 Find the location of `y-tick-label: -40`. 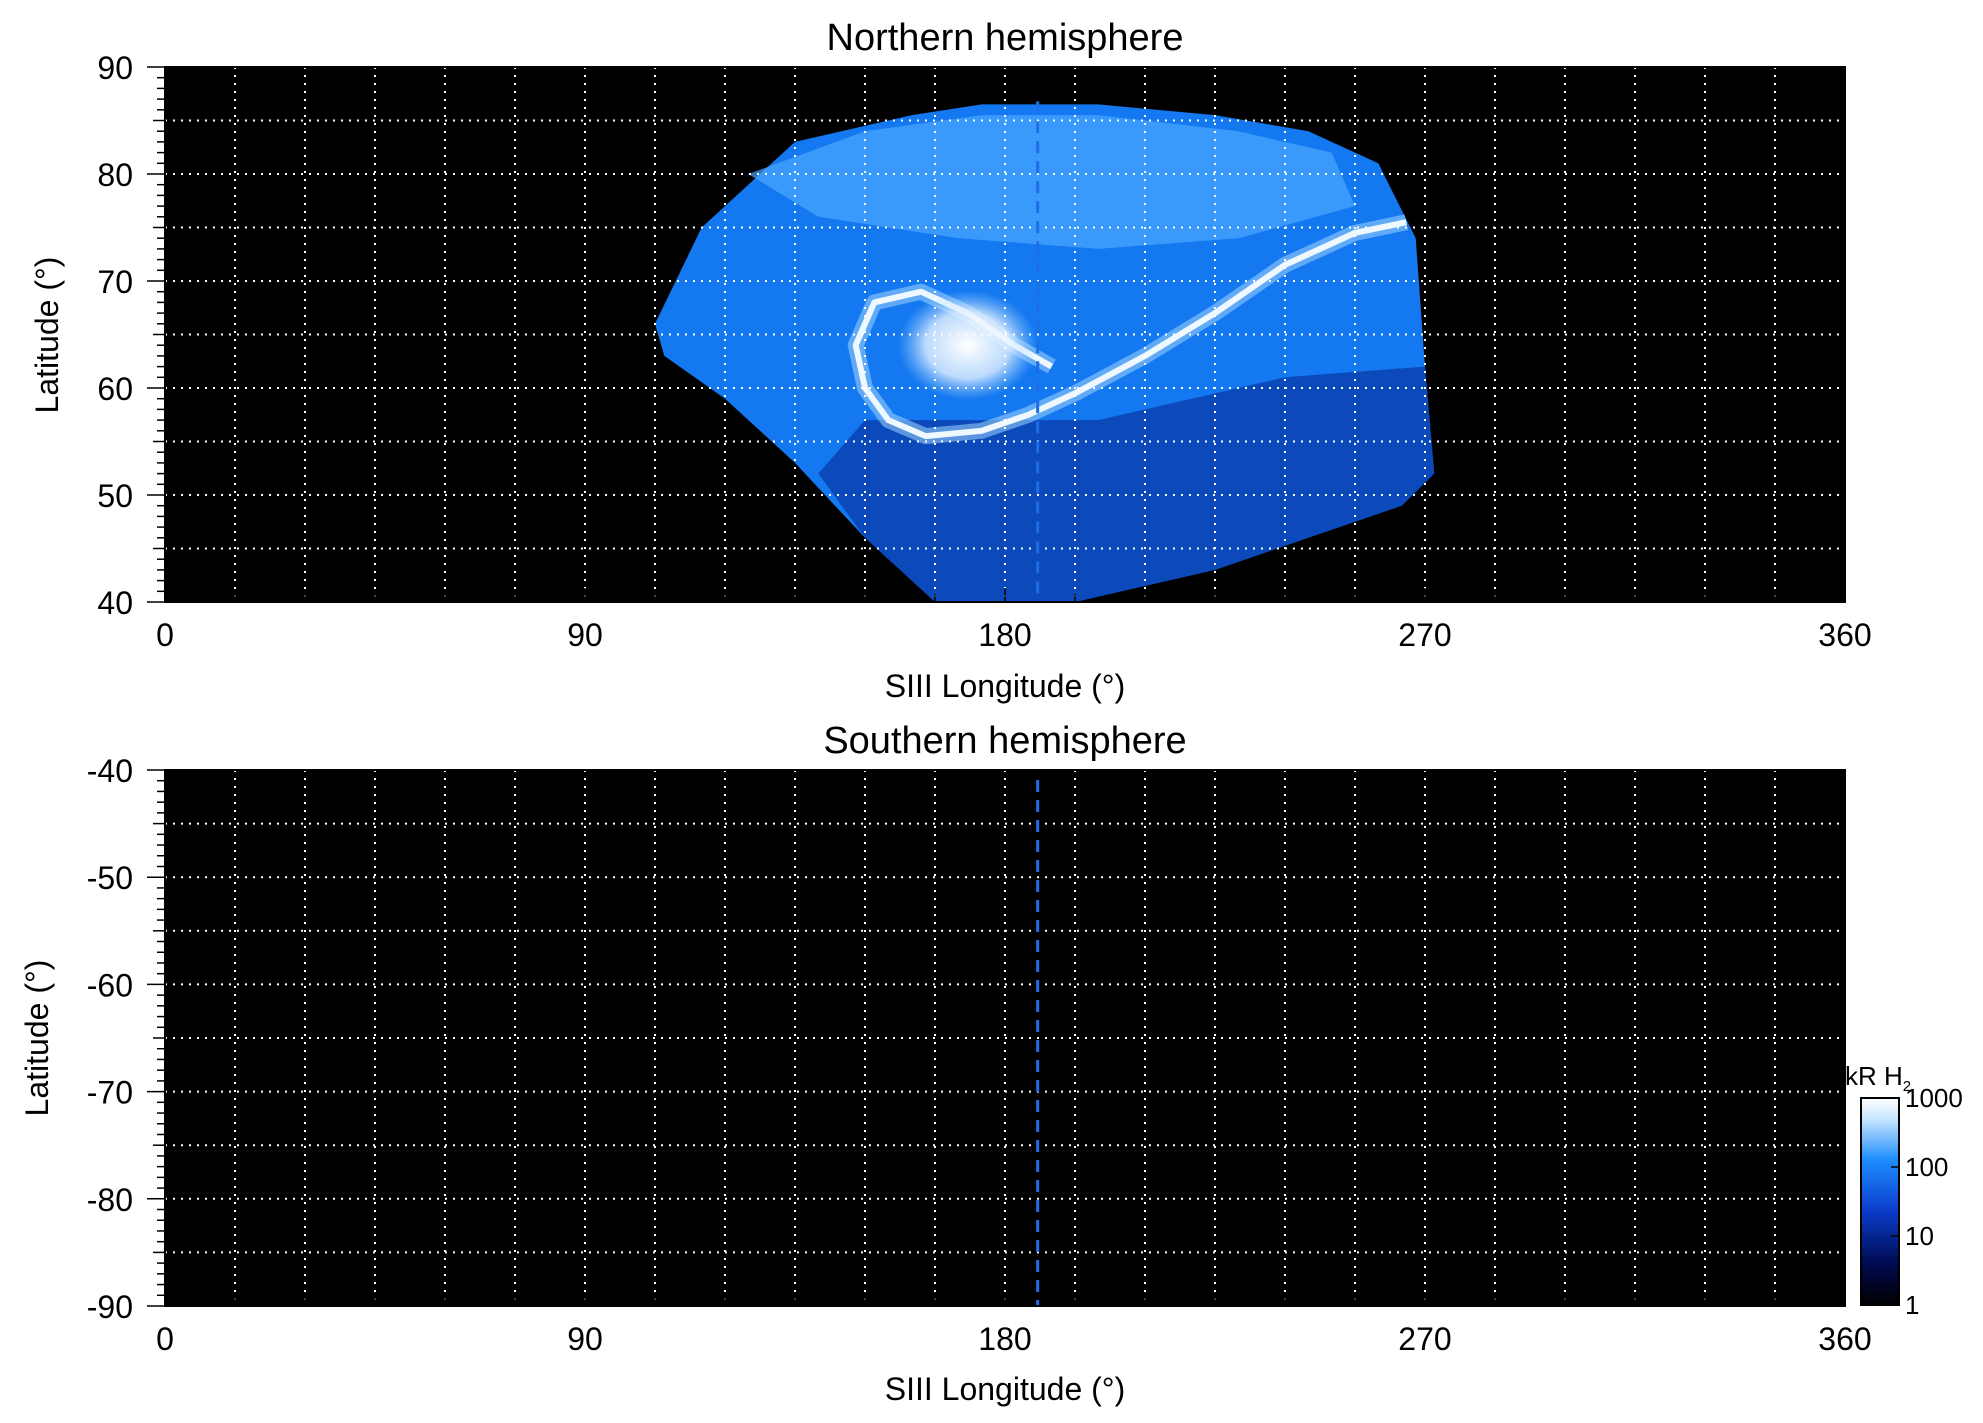

y-tick-label: -40 is located at coordinates (110, 771).